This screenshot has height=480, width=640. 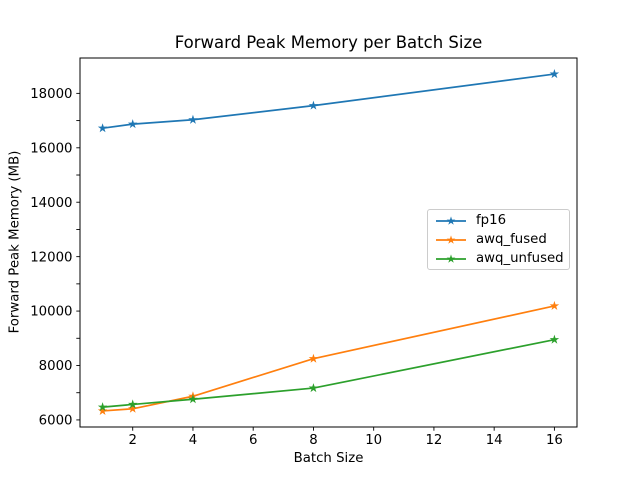 What do you see at coordinates (520, 258) in the screenshot?
I see `legend-label: awq_unfused` at bounding box center [520, 258].